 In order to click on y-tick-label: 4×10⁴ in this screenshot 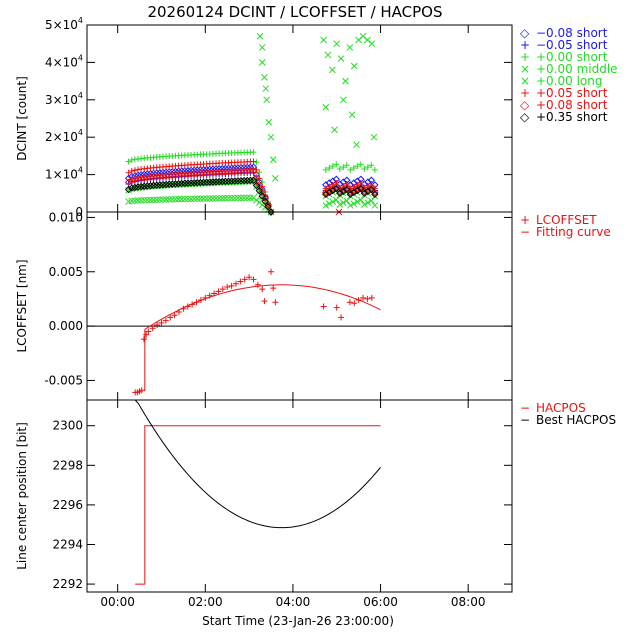, I will do `click(64, 61)`.